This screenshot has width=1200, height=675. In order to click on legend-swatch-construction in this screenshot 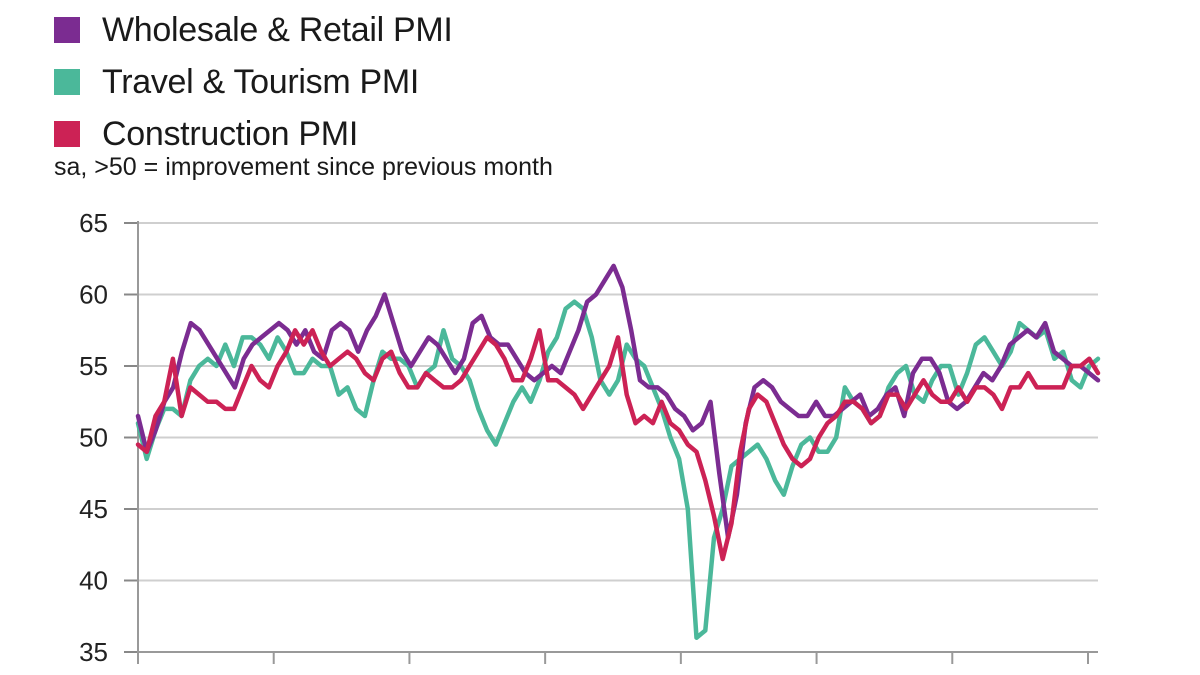, I will do `click(67, 134)`.